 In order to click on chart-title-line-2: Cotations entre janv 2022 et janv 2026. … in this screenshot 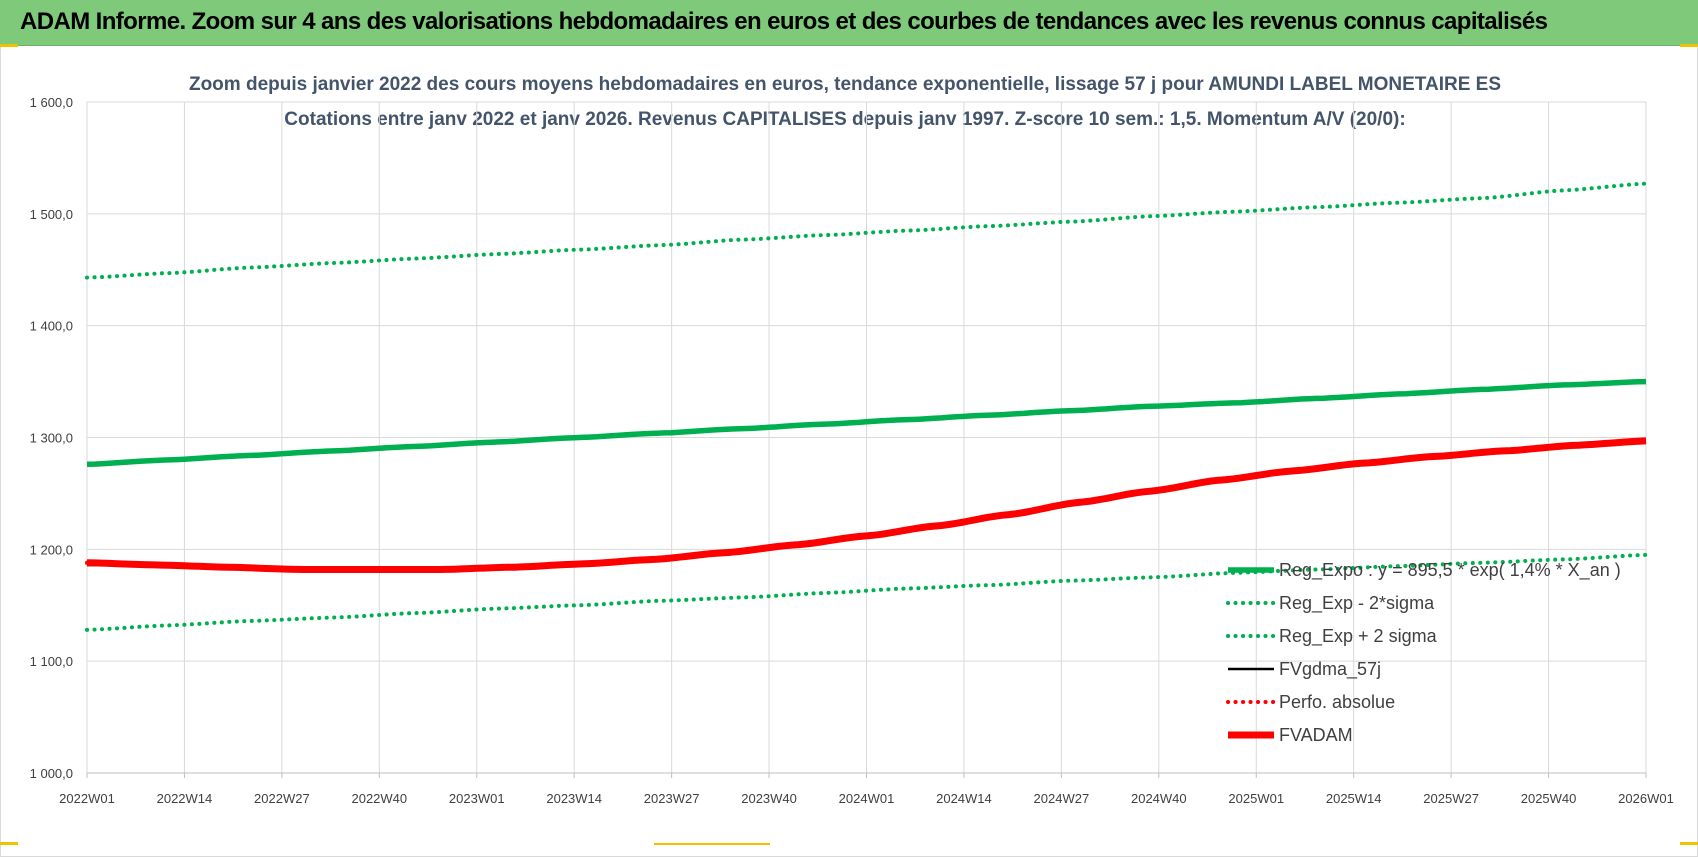, I will do `click(844, 119)`.